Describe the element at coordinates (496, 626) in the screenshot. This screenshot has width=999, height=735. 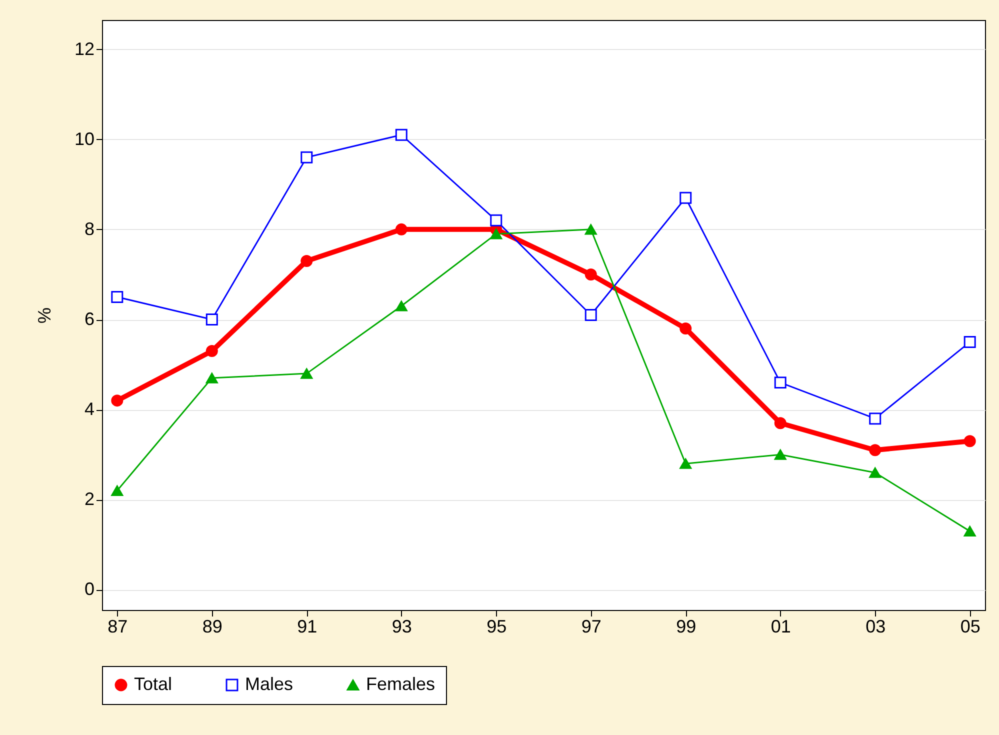
I see `x-tick-label: 95` at that location.